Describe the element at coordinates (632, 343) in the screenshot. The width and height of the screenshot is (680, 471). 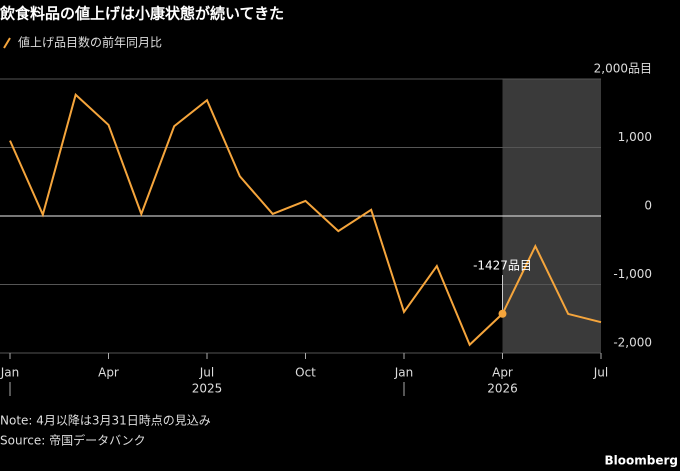
I see `y-tick-label: -2,000` at that location.